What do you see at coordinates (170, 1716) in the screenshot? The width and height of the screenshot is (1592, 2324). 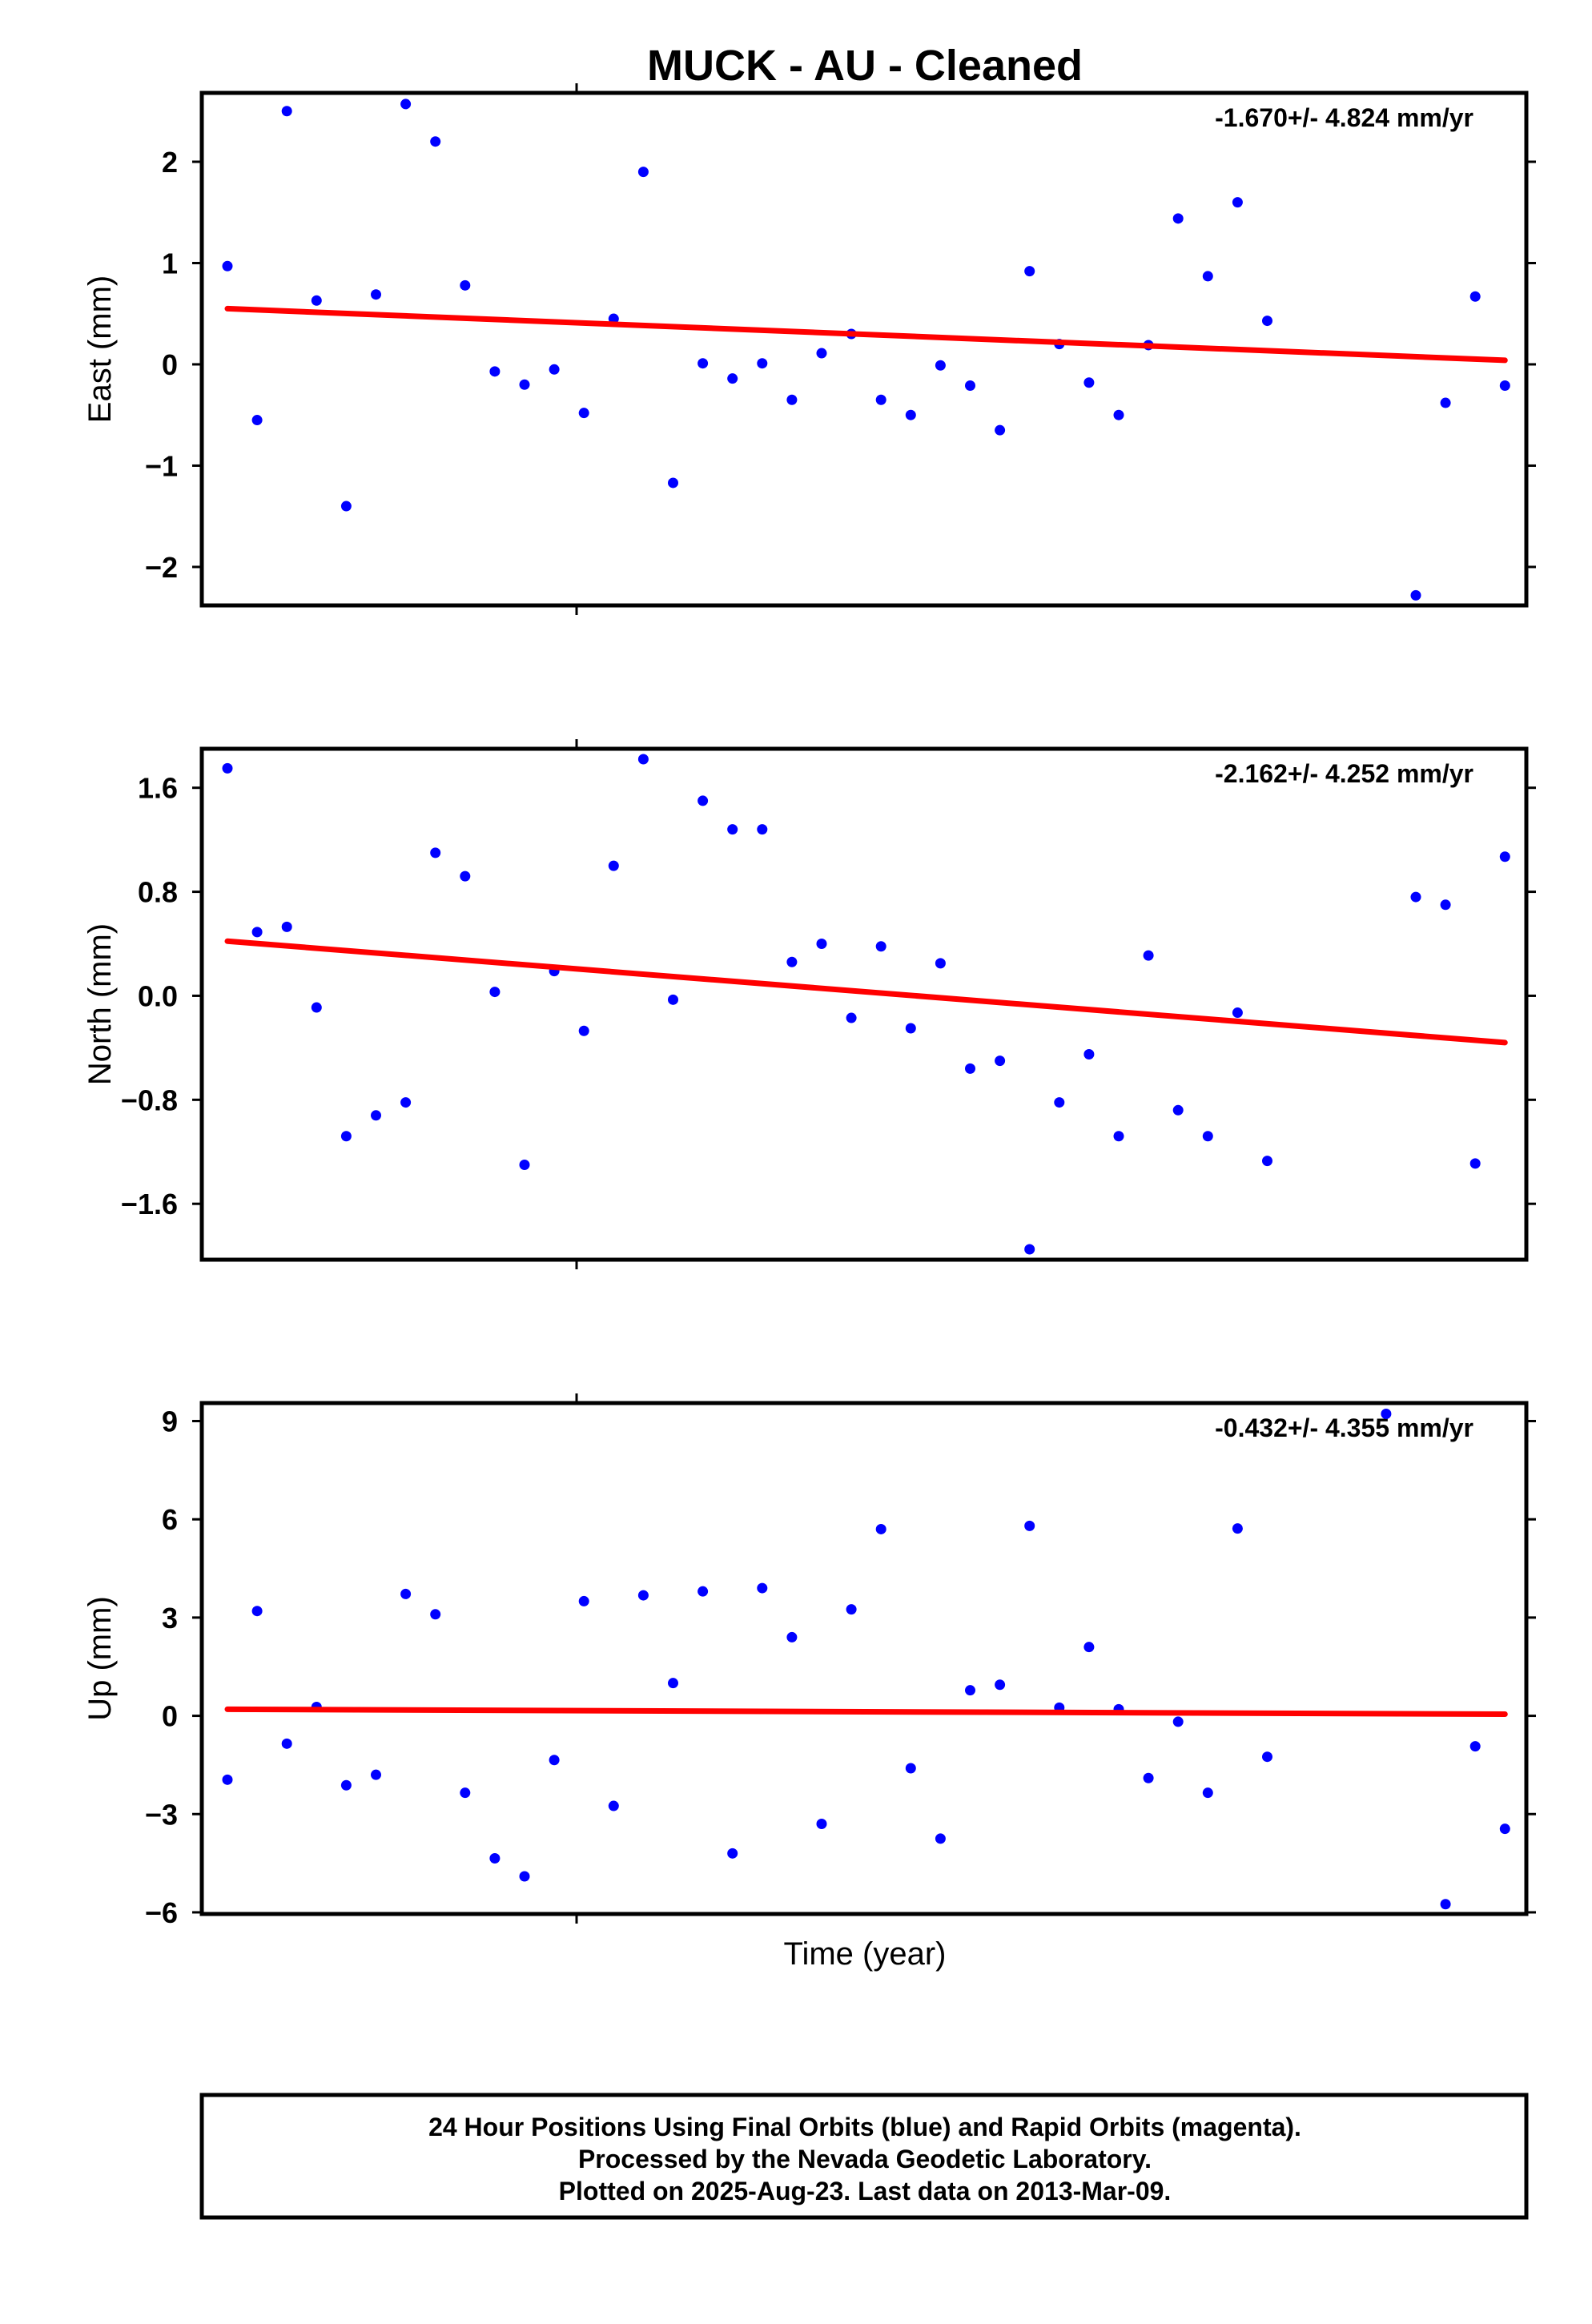 I see `up-ytick-label: 0` at bounding box center [170, 1716].